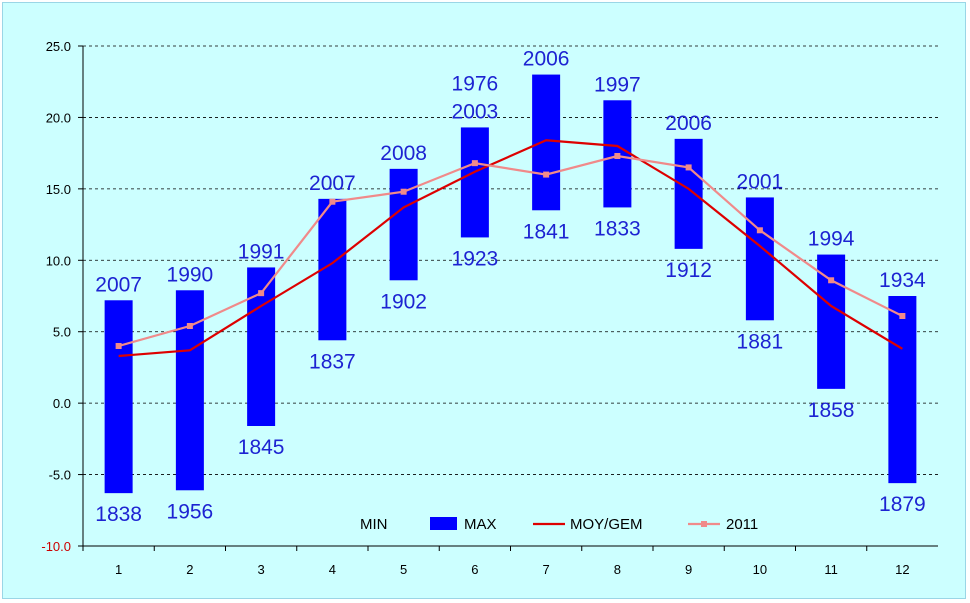 This screenshot has height=603, width=970. I want to click on y-tick-label: 10.0, so click(58, 260).